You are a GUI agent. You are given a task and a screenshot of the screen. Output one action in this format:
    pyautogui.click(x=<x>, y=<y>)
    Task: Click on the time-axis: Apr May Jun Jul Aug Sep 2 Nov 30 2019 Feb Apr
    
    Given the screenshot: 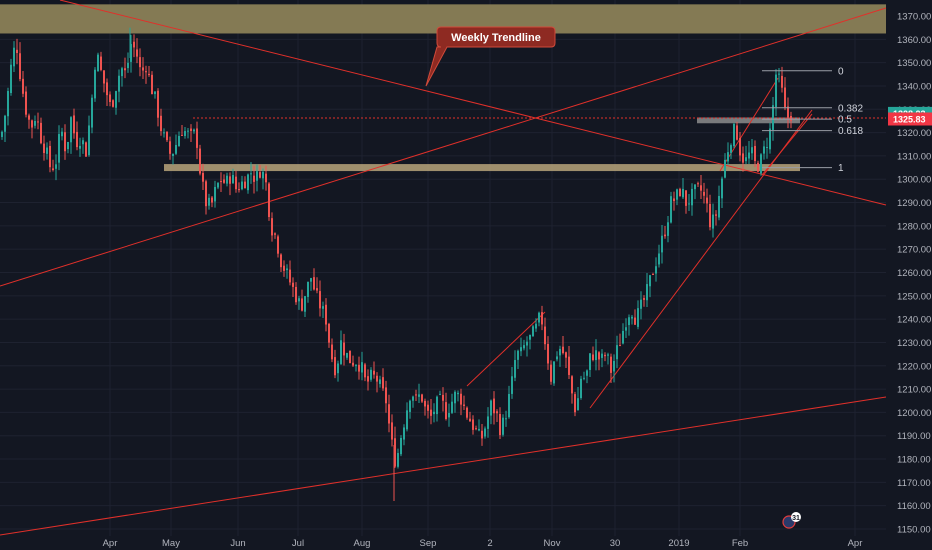 What is the action you would take?
    pyautogui.click(x=483, y=543)
    